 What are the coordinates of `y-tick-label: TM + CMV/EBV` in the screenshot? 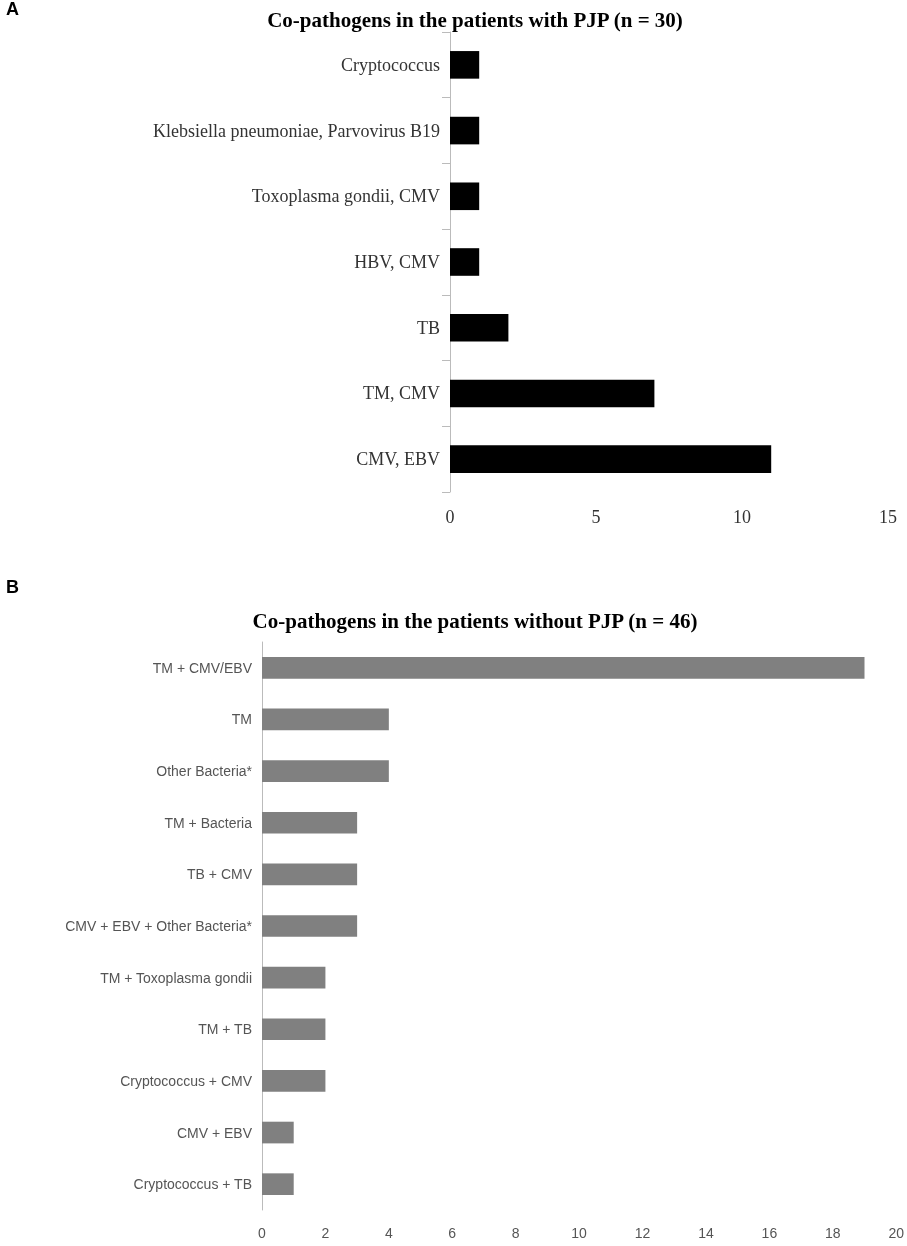 It's located at (202, 667).